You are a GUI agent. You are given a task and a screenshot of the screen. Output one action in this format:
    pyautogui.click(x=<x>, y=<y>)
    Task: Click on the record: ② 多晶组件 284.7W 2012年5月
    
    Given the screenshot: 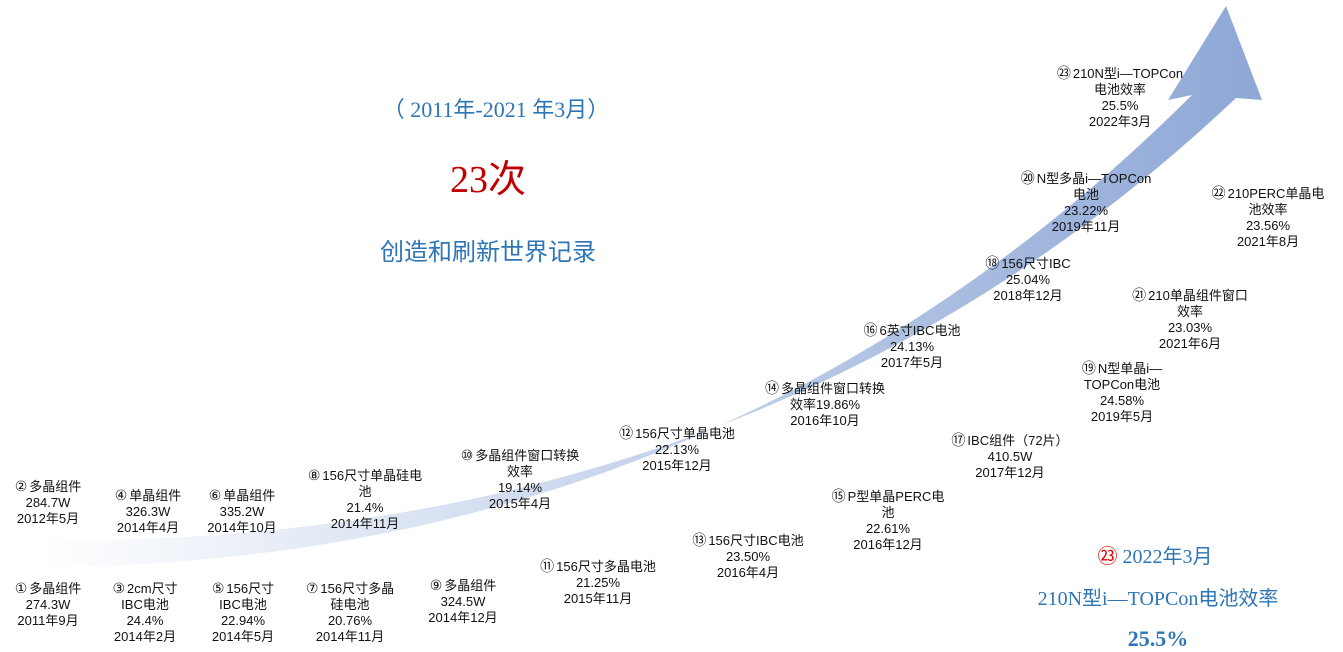 What is the action you would take?
    pyautogui.click(x=48, y=502)
    